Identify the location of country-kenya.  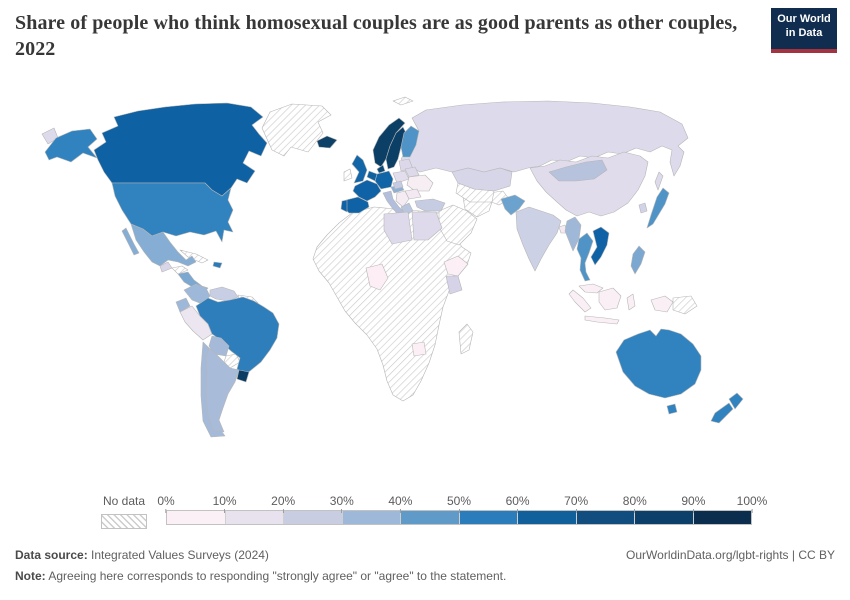
(454, 285).